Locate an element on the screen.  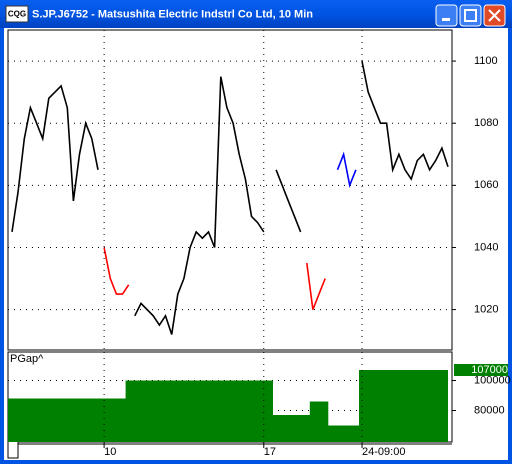
y-tick-label: 1080 is located at coordinates (486, 123).